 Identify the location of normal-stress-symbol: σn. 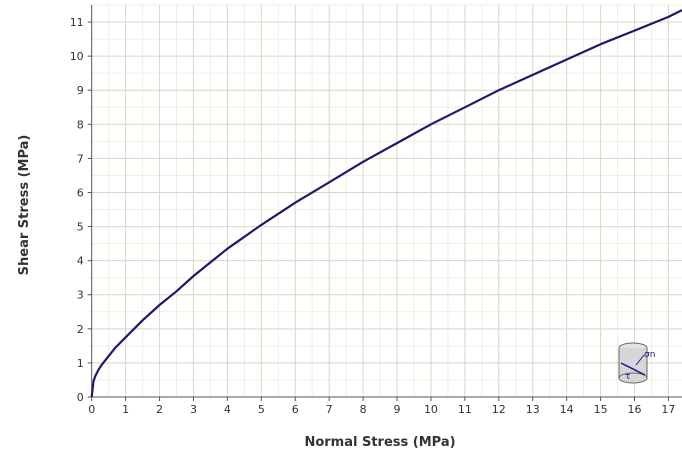
(649, 355).